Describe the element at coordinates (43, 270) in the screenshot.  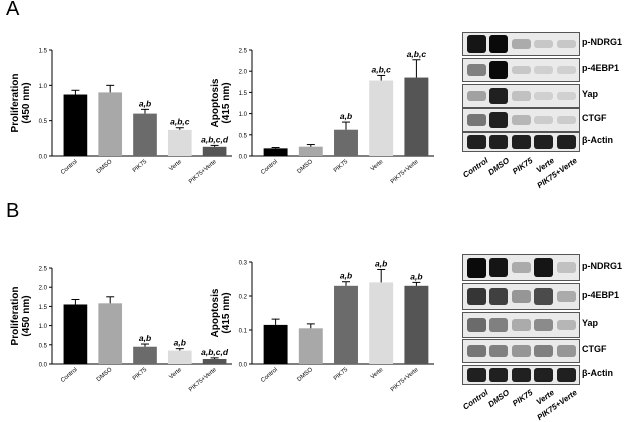
I see `y-tick-label: 2.5` at that location.